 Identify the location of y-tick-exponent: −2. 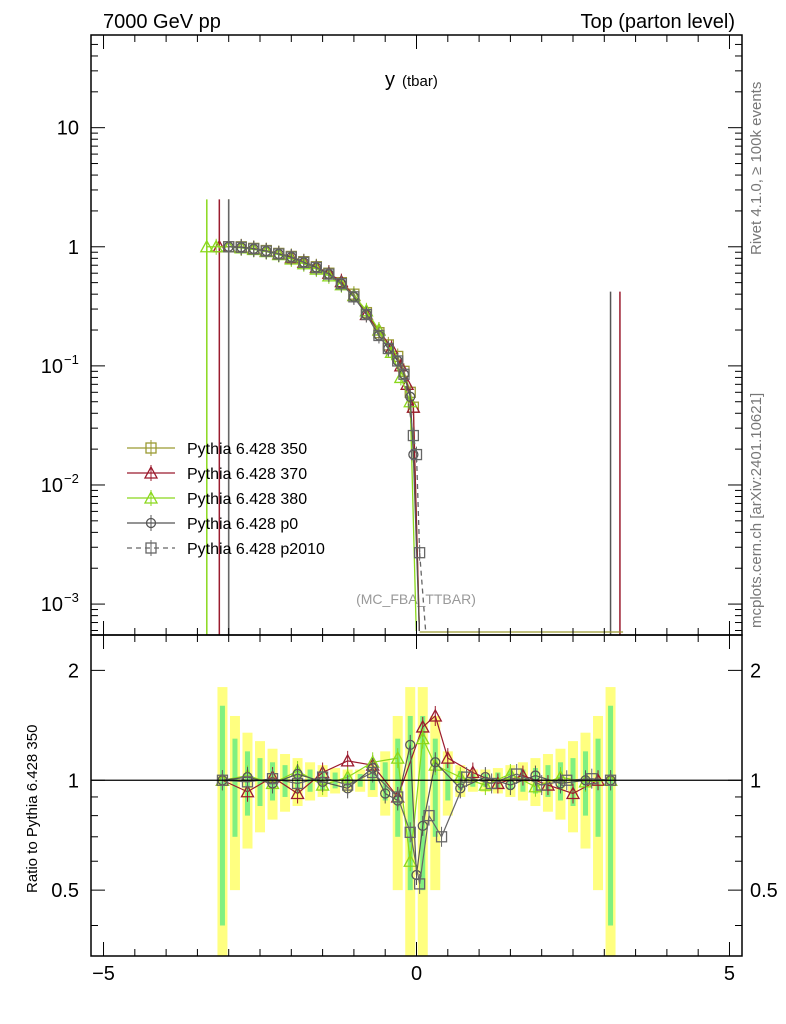
(71, 478).